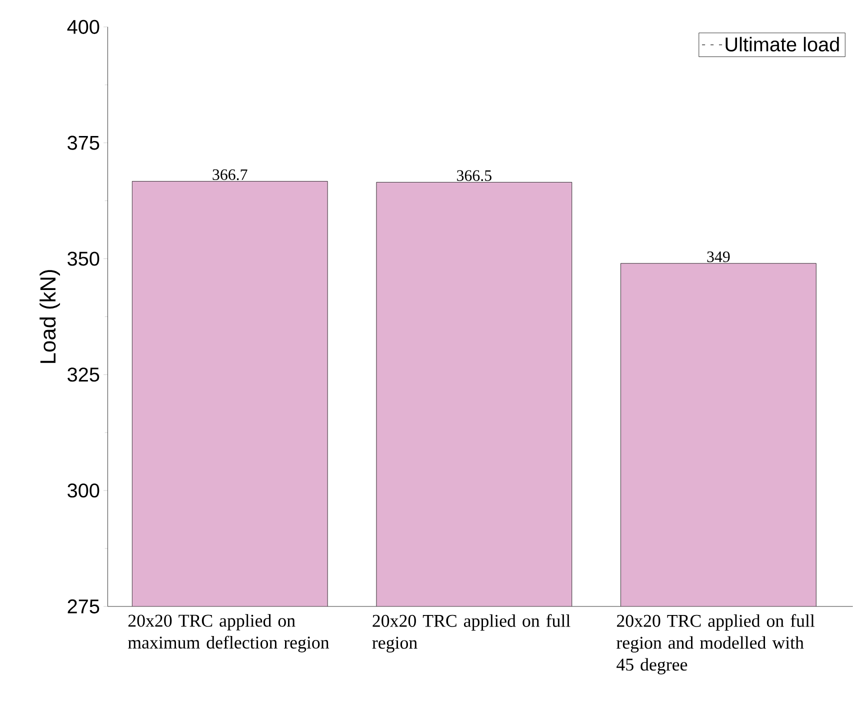 The width and height of the screenshot is (853, 712). Describe the element at coordinates (84, 143) in the screenshot. I see `y-tick-label: 375` at that location.